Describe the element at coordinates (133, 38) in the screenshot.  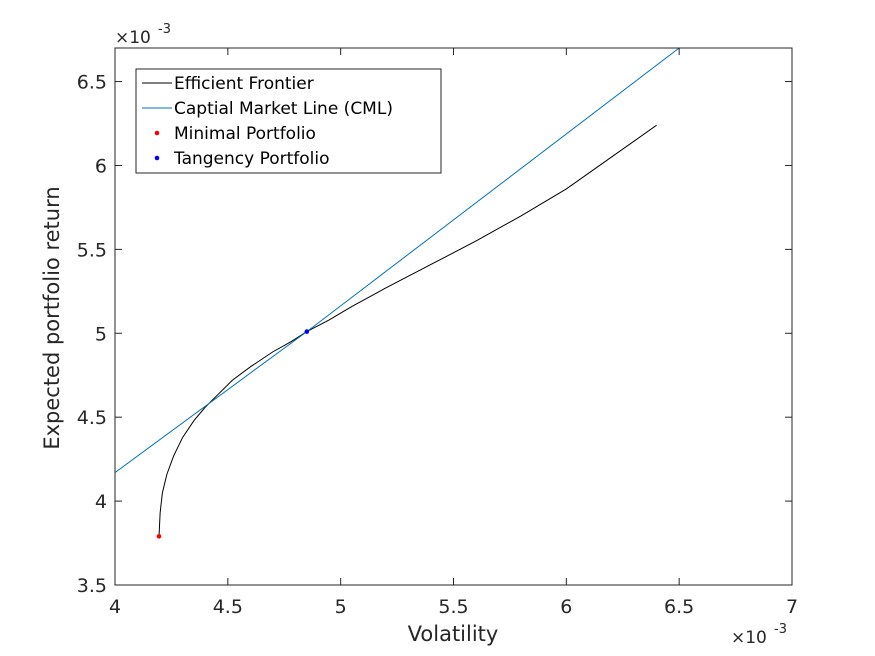
I see `y-exponent-base: ×10` at that location.